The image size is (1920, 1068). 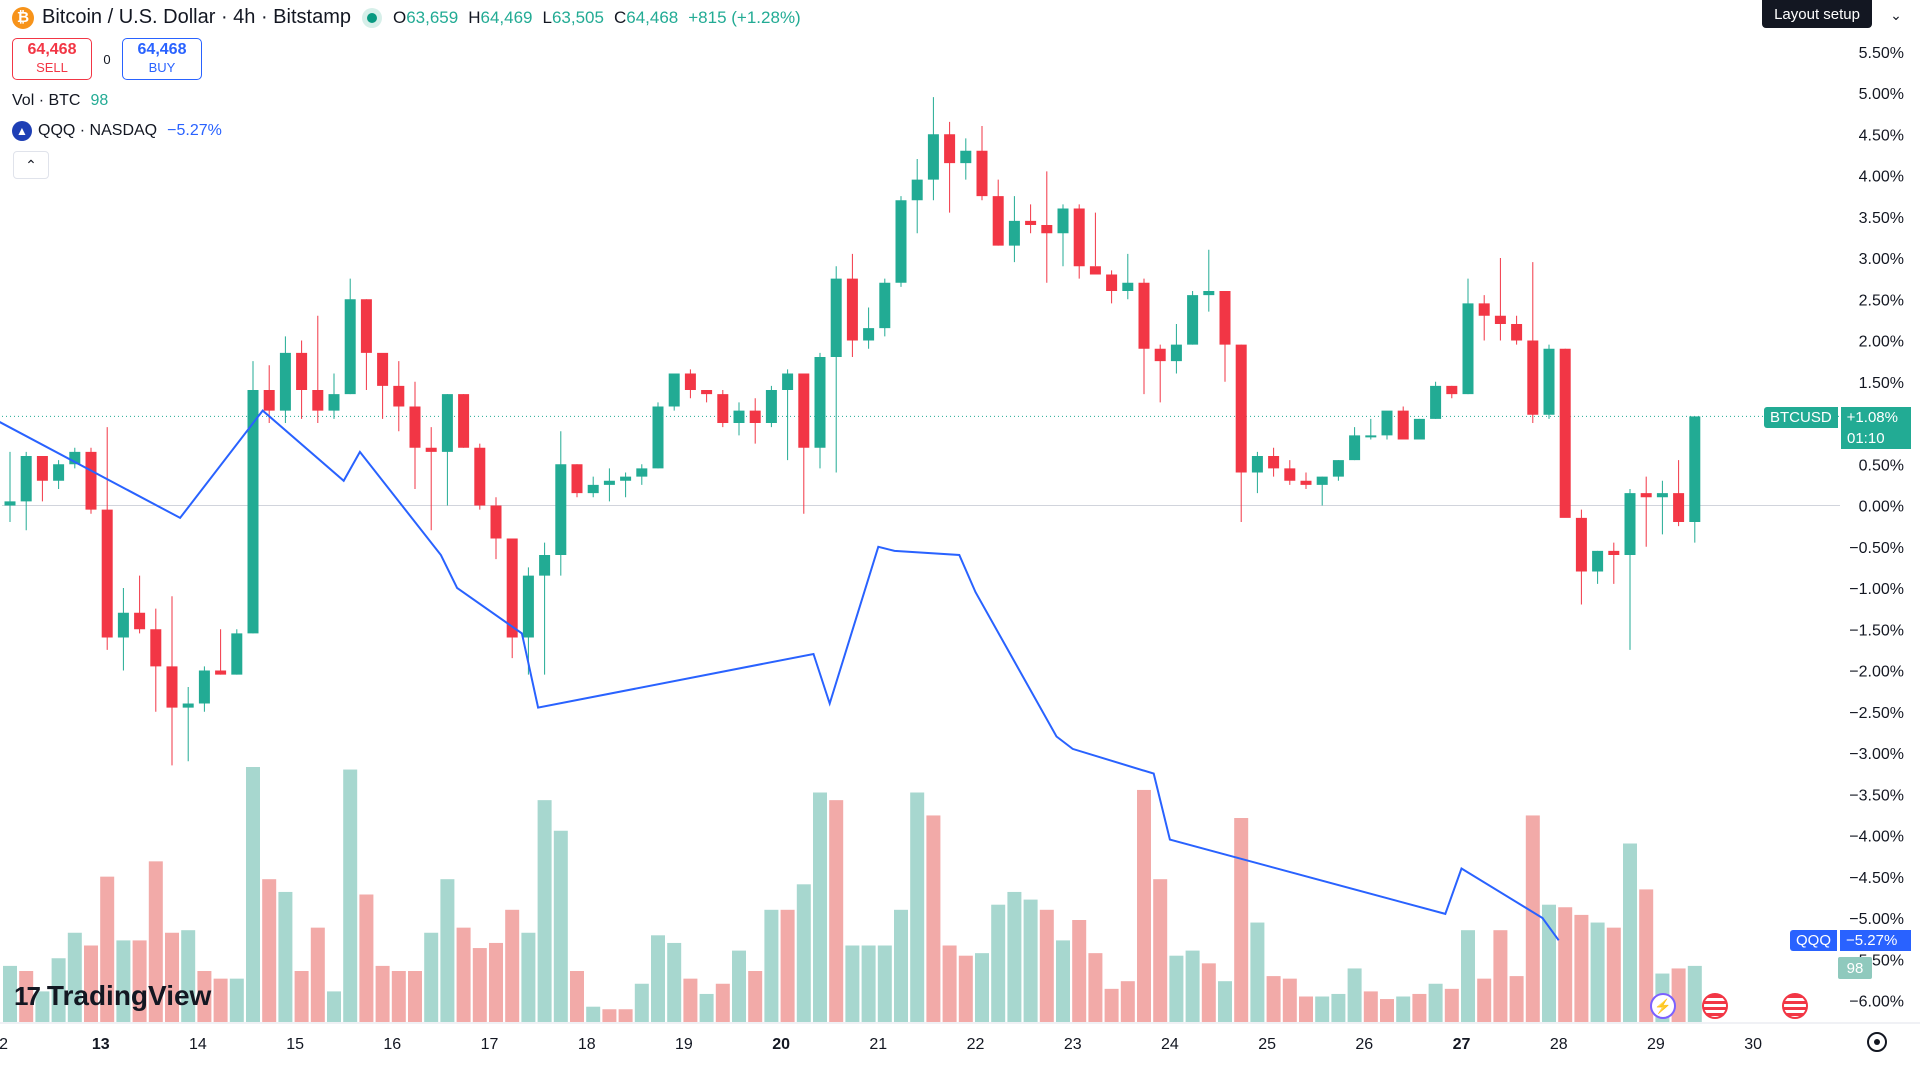 I want to click on time-scale-label: 16, so click(x=392, y=1044).